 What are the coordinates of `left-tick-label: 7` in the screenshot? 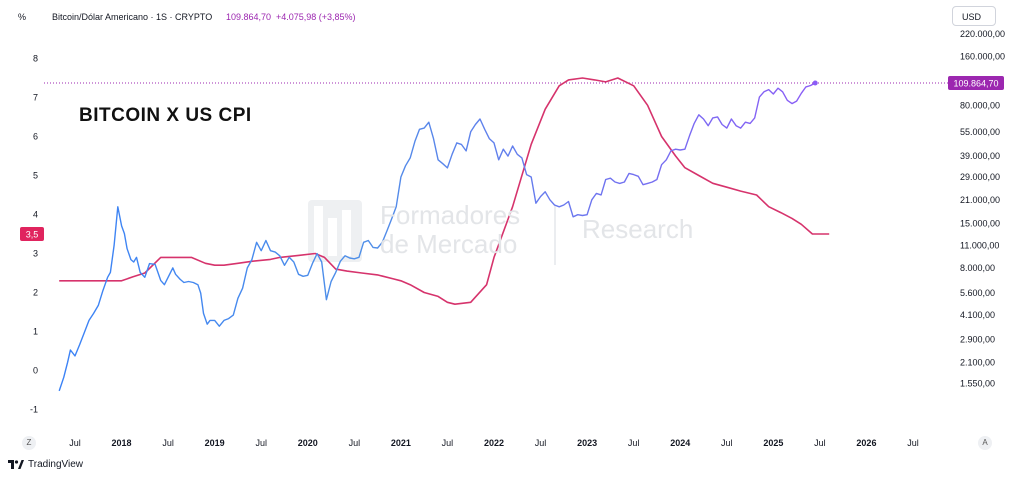 It's located at (35, 98).